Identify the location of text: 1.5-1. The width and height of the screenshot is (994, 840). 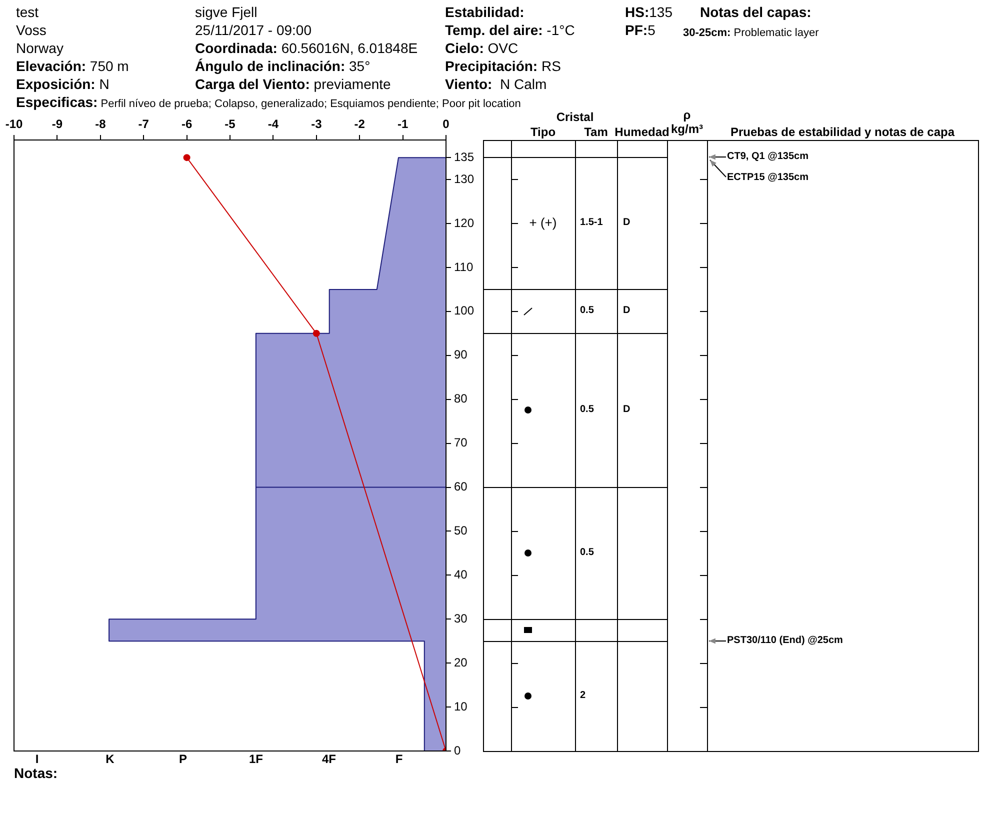
(591, 223).